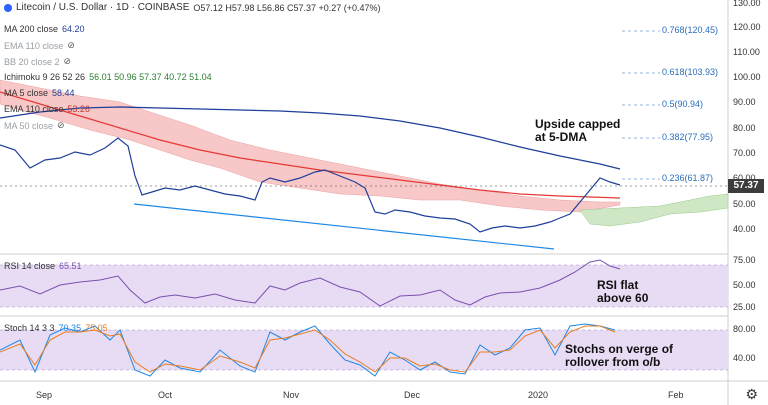  Describe the element at coordinates (538, 395) in the screenshot. I see `time-tick: 2020` at that location.